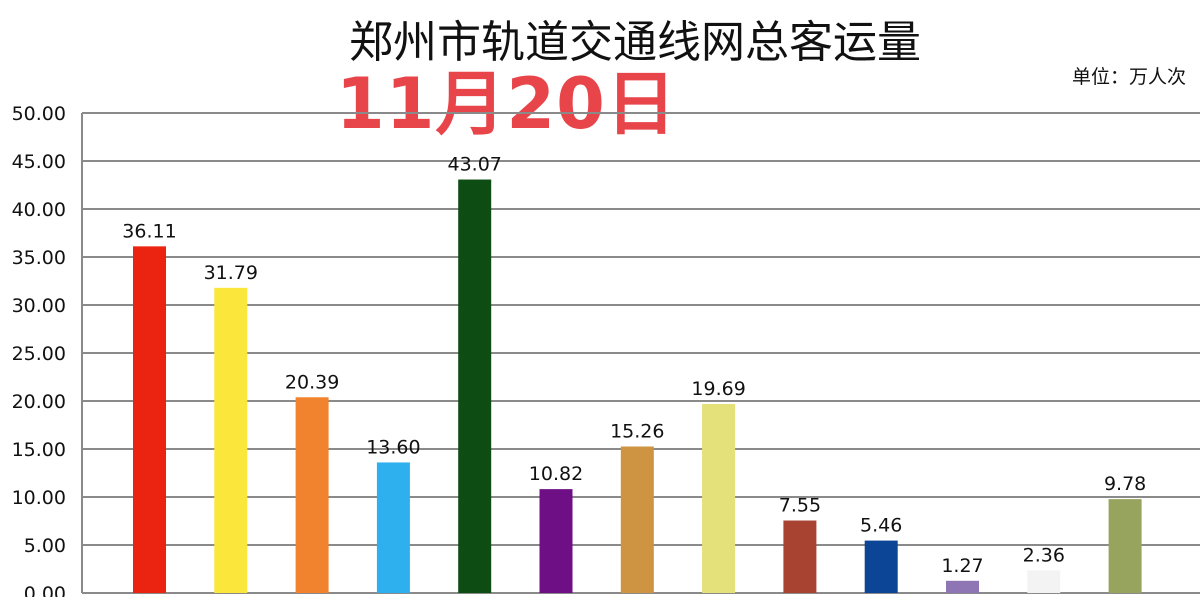  Describe the element at coordinates (45, 590) in the screenshot. I see `y-tick-label: 0.00` at that location.